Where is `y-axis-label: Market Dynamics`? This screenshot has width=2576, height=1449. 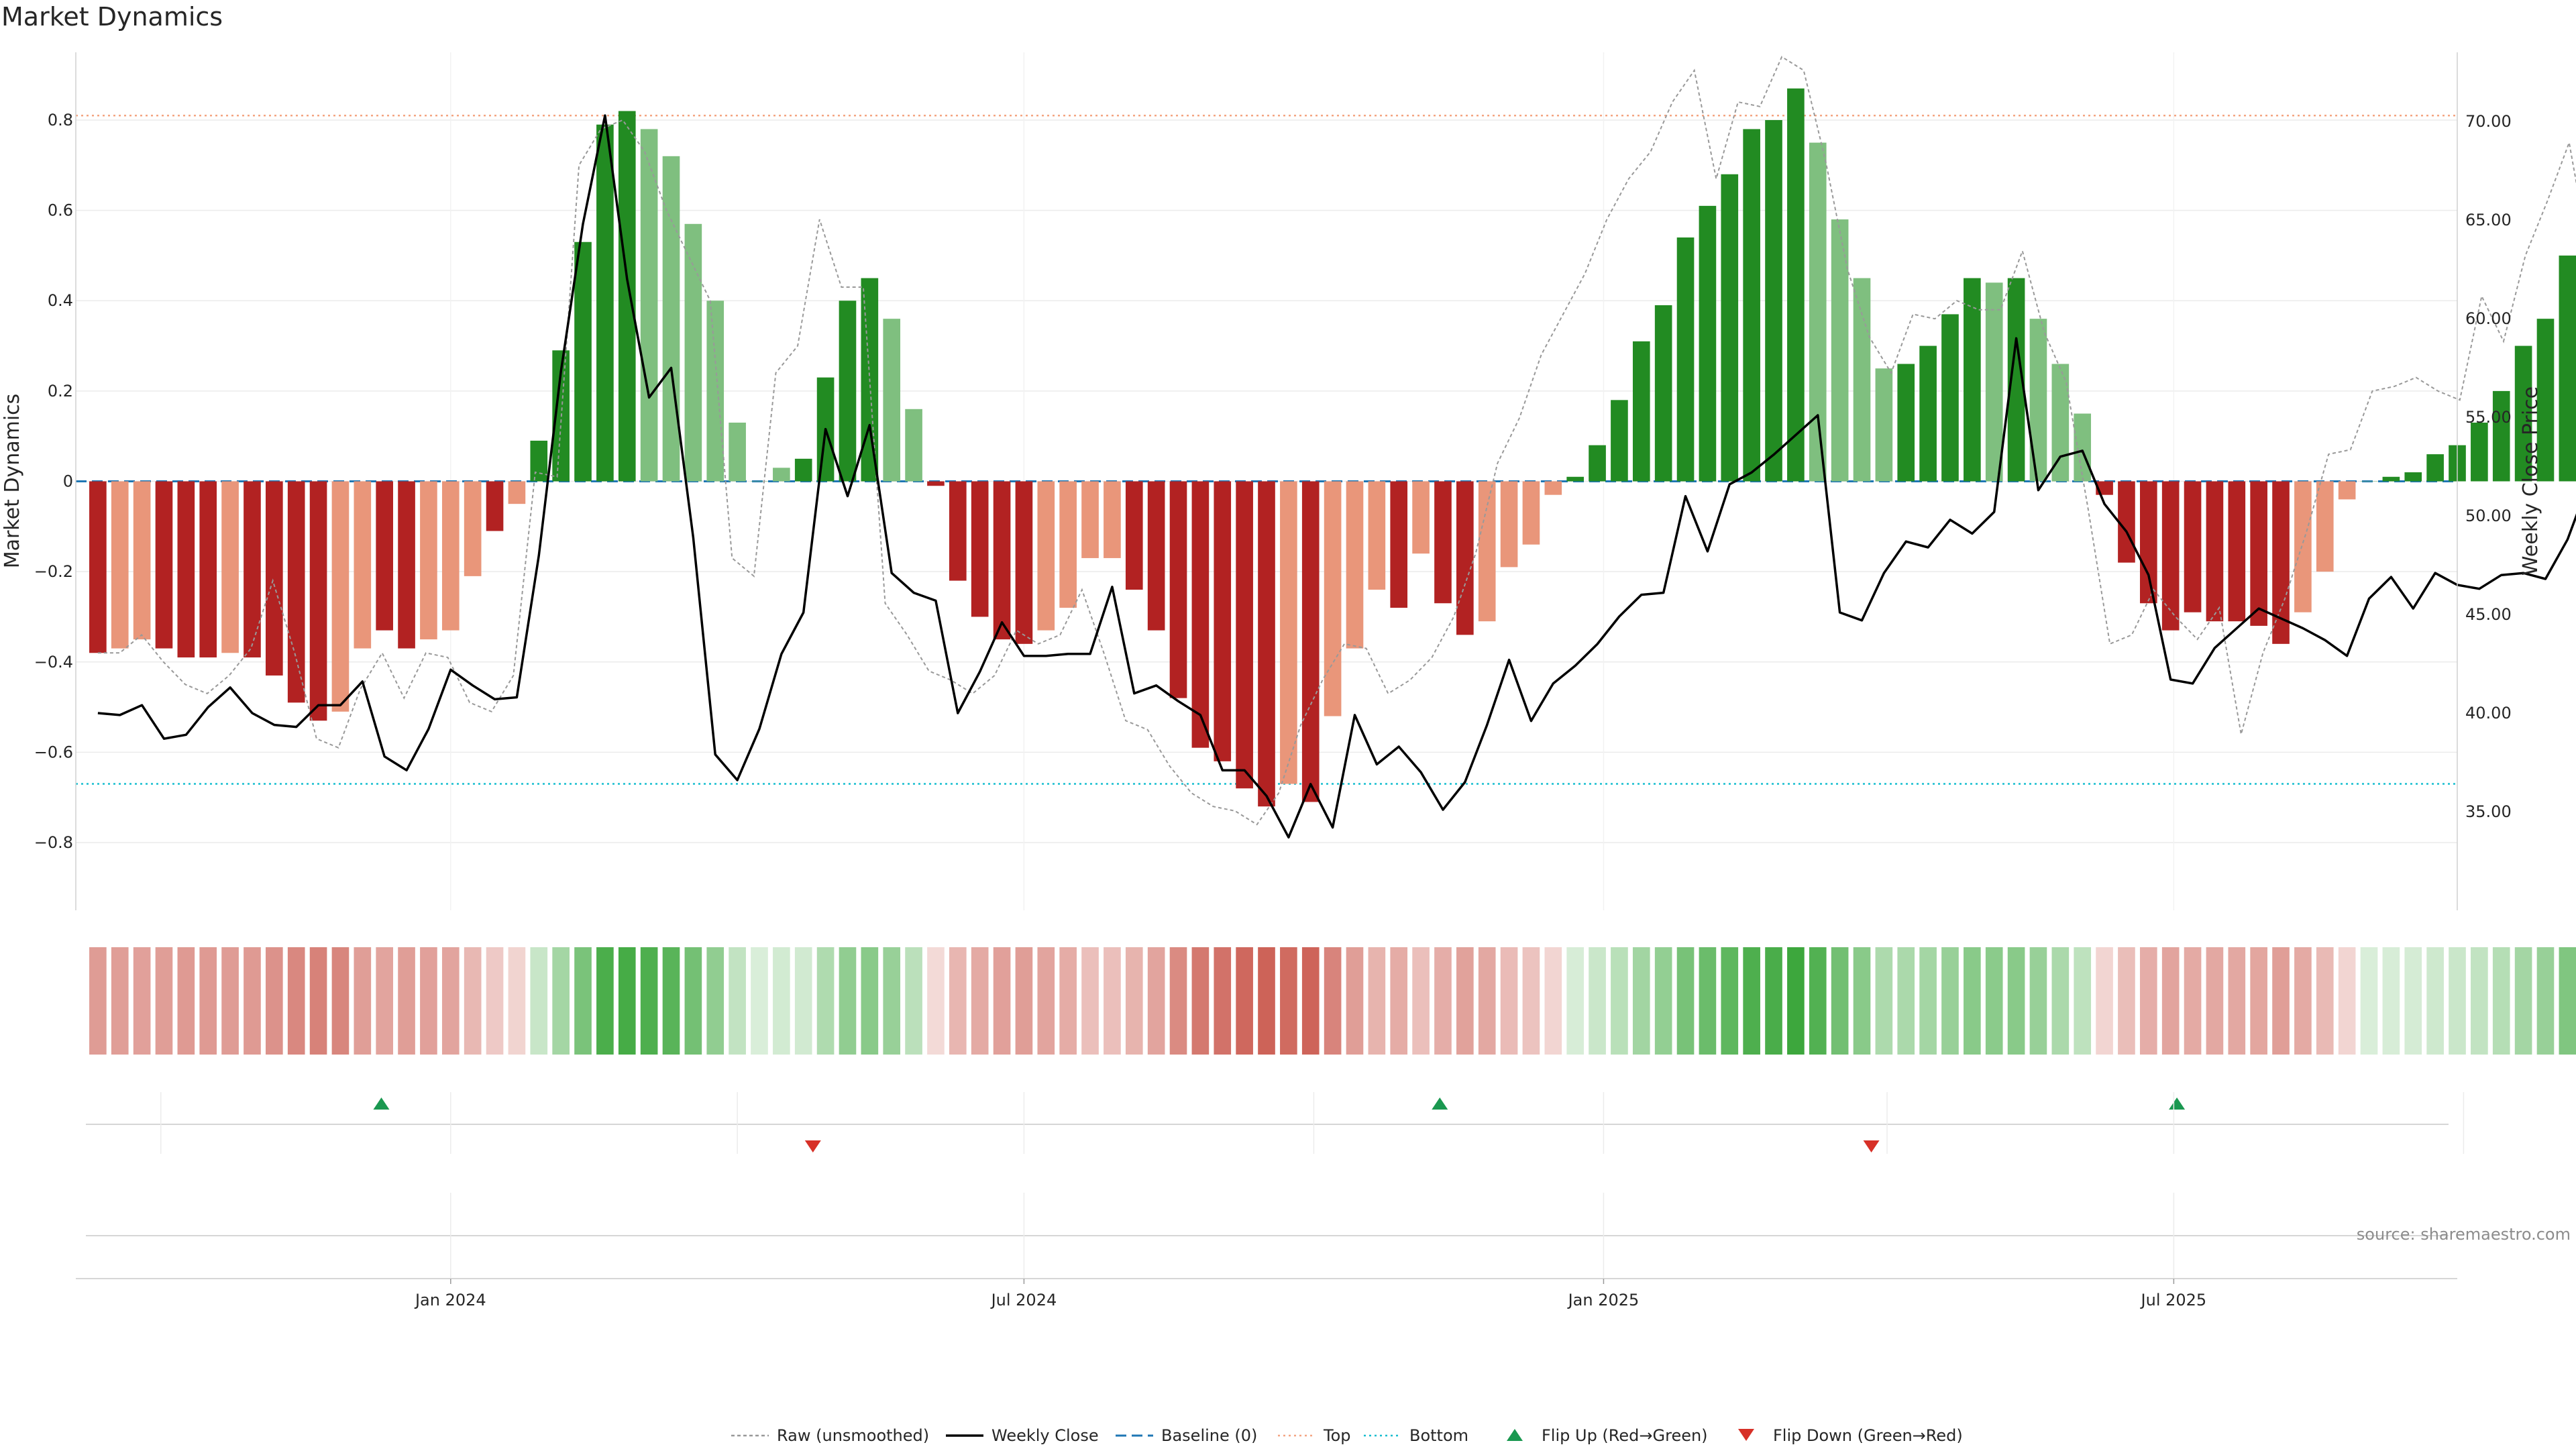 y-axis-label: Market Dynamics is located at coordinates (12, 481).